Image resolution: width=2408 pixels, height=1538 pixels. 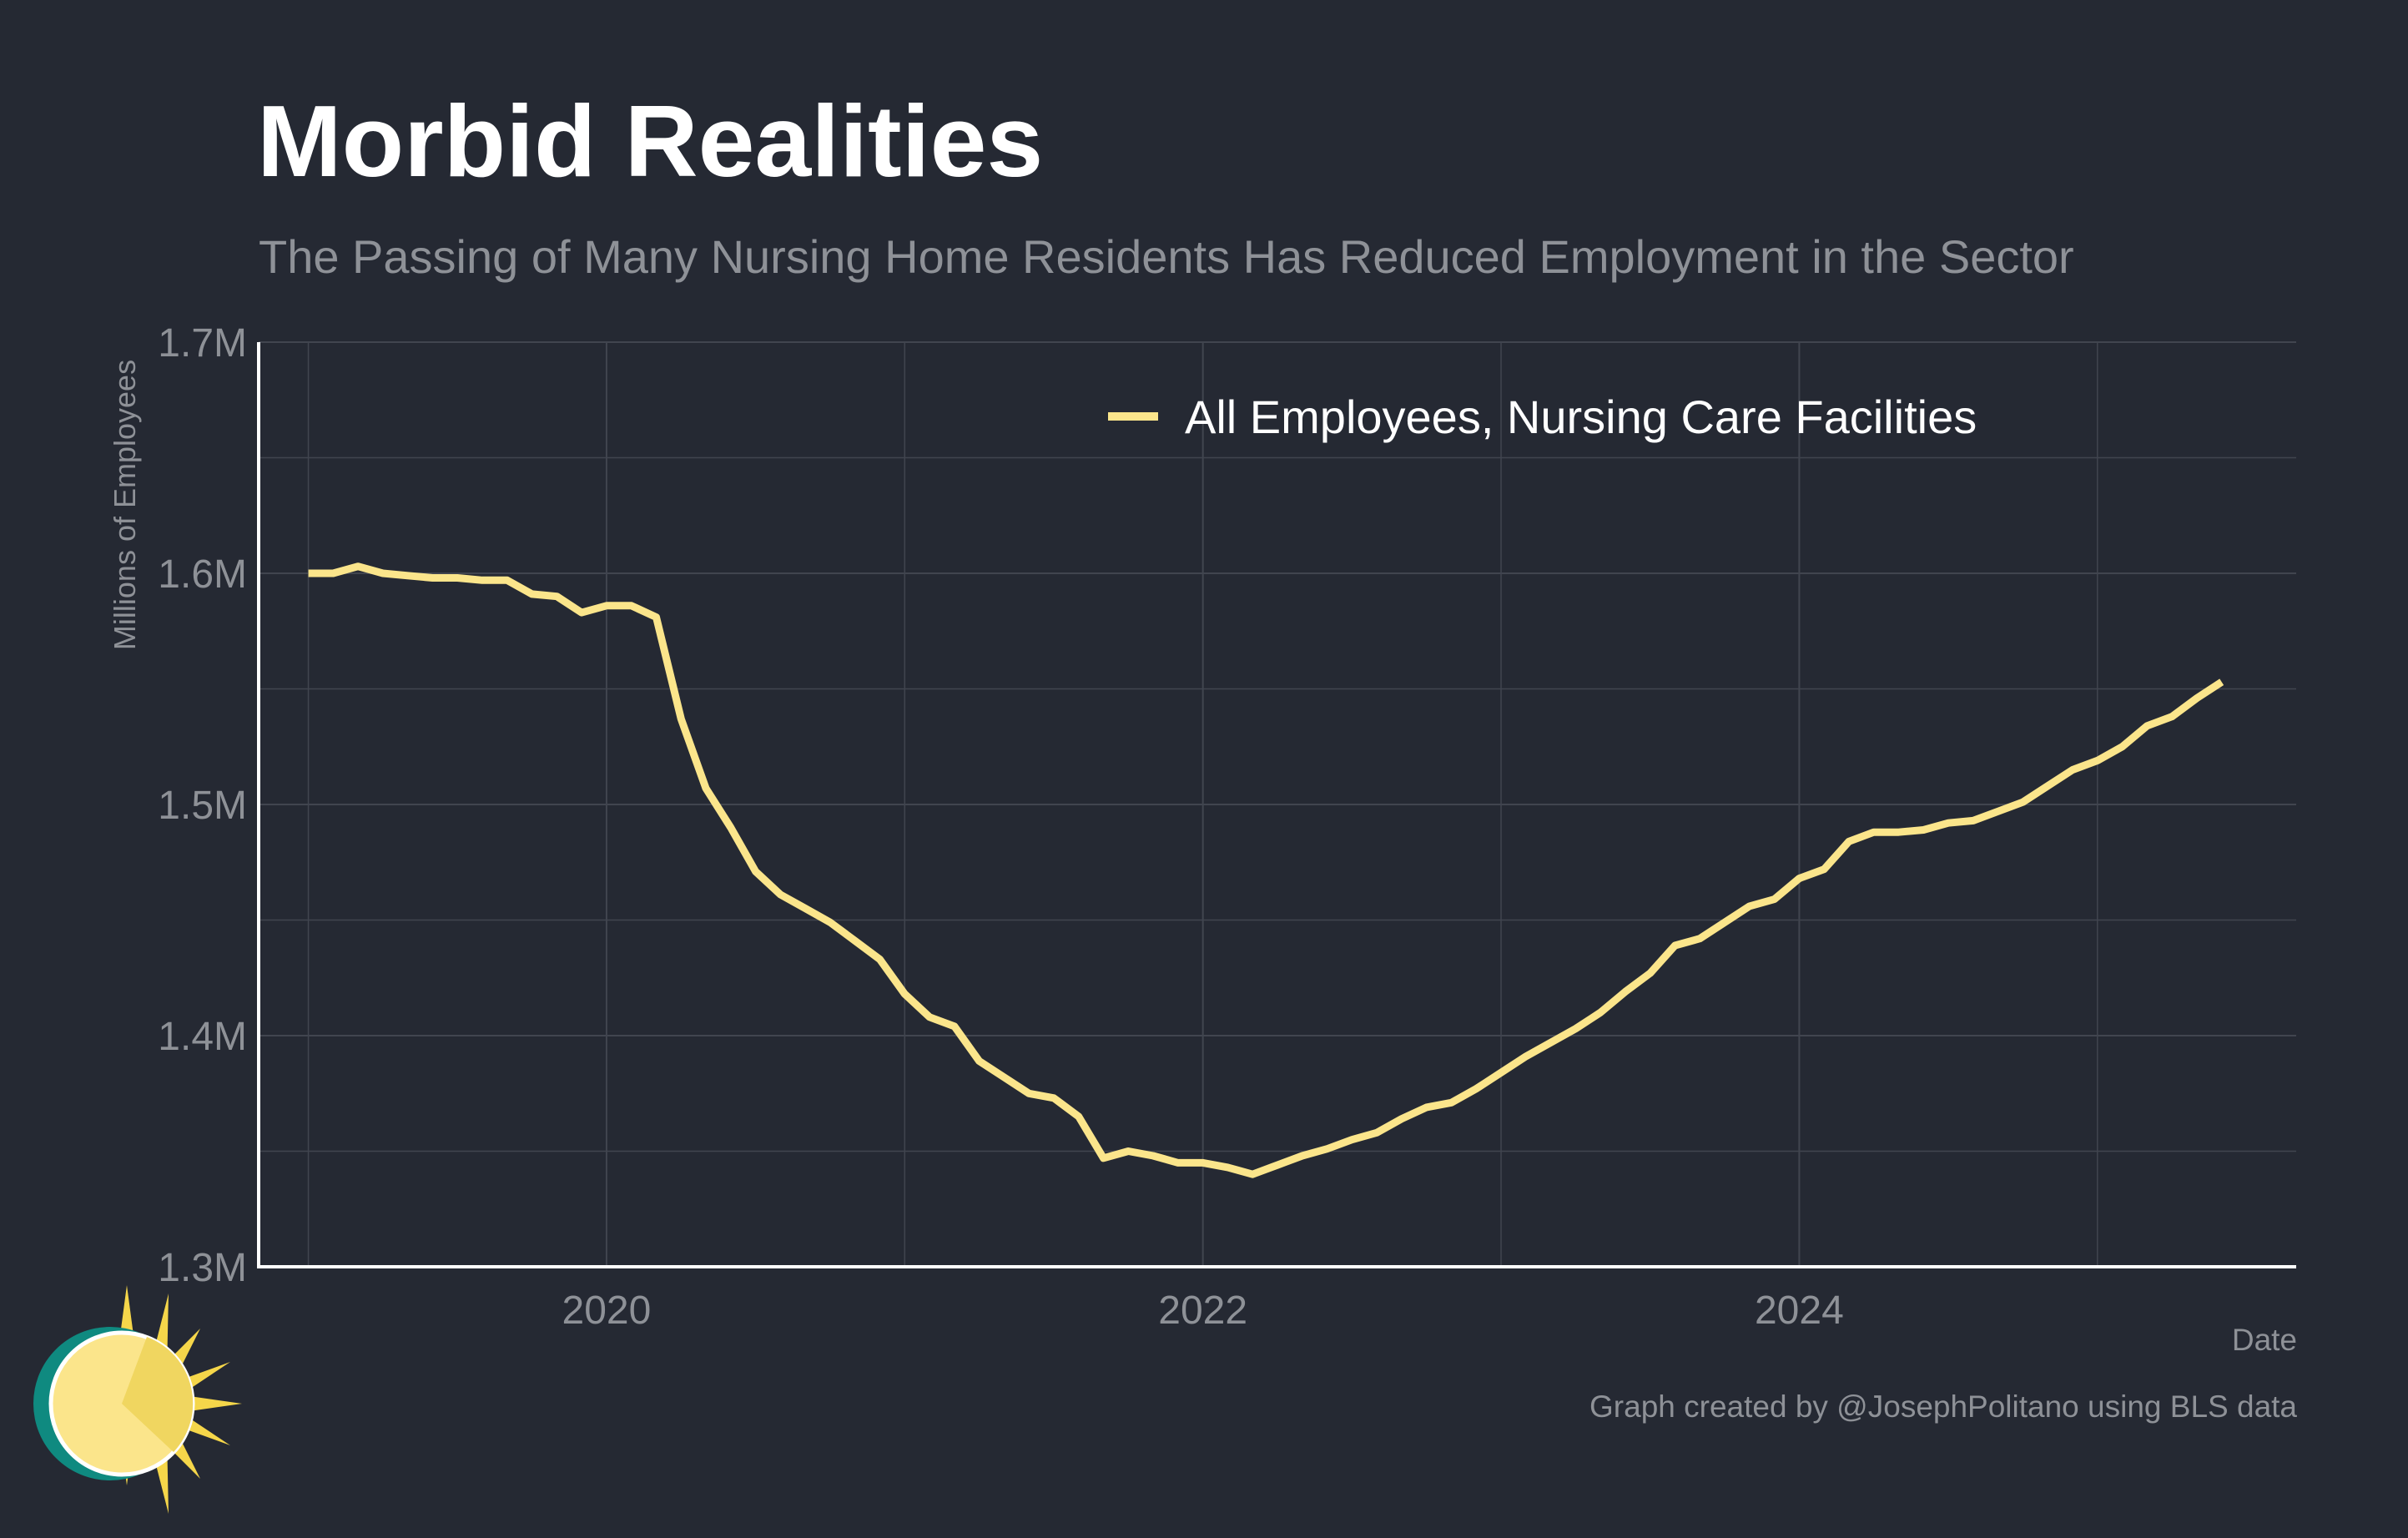 I want to click on x-tick-label: 2024, so click(x=1799, y=1310).